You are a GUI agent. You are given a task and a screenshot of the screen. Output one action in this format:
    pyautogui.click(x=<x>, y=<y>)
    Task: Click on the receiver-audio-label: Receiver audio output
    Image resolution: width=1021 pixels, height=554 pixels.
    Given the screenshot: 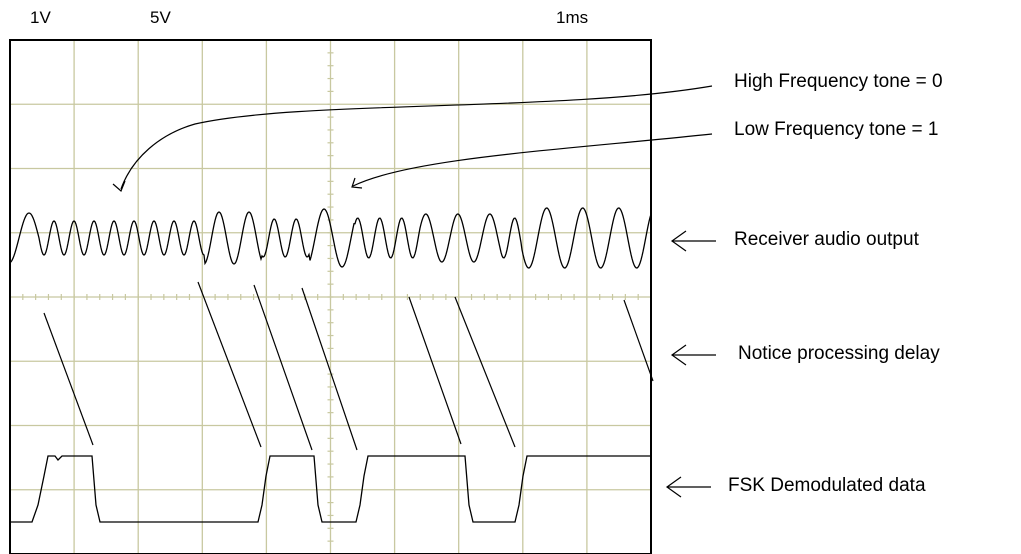 What is the action you would take?
    pyautogui.click(x=826, y=239)
    